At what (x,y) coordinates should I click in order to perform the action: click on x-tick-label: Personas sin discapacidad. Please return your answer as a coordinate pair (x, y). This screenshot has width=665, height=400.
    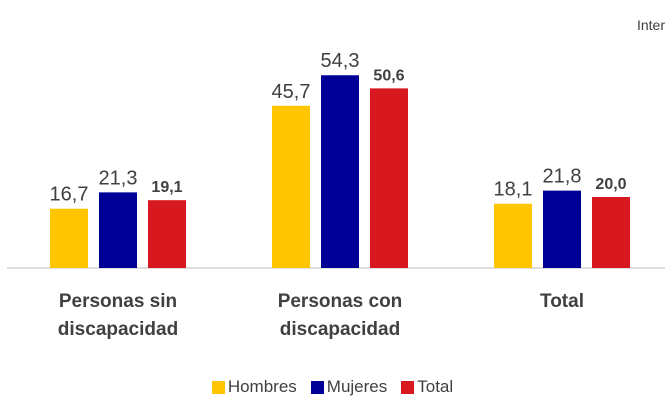
    Looking at the image, I should click on (118, 315).